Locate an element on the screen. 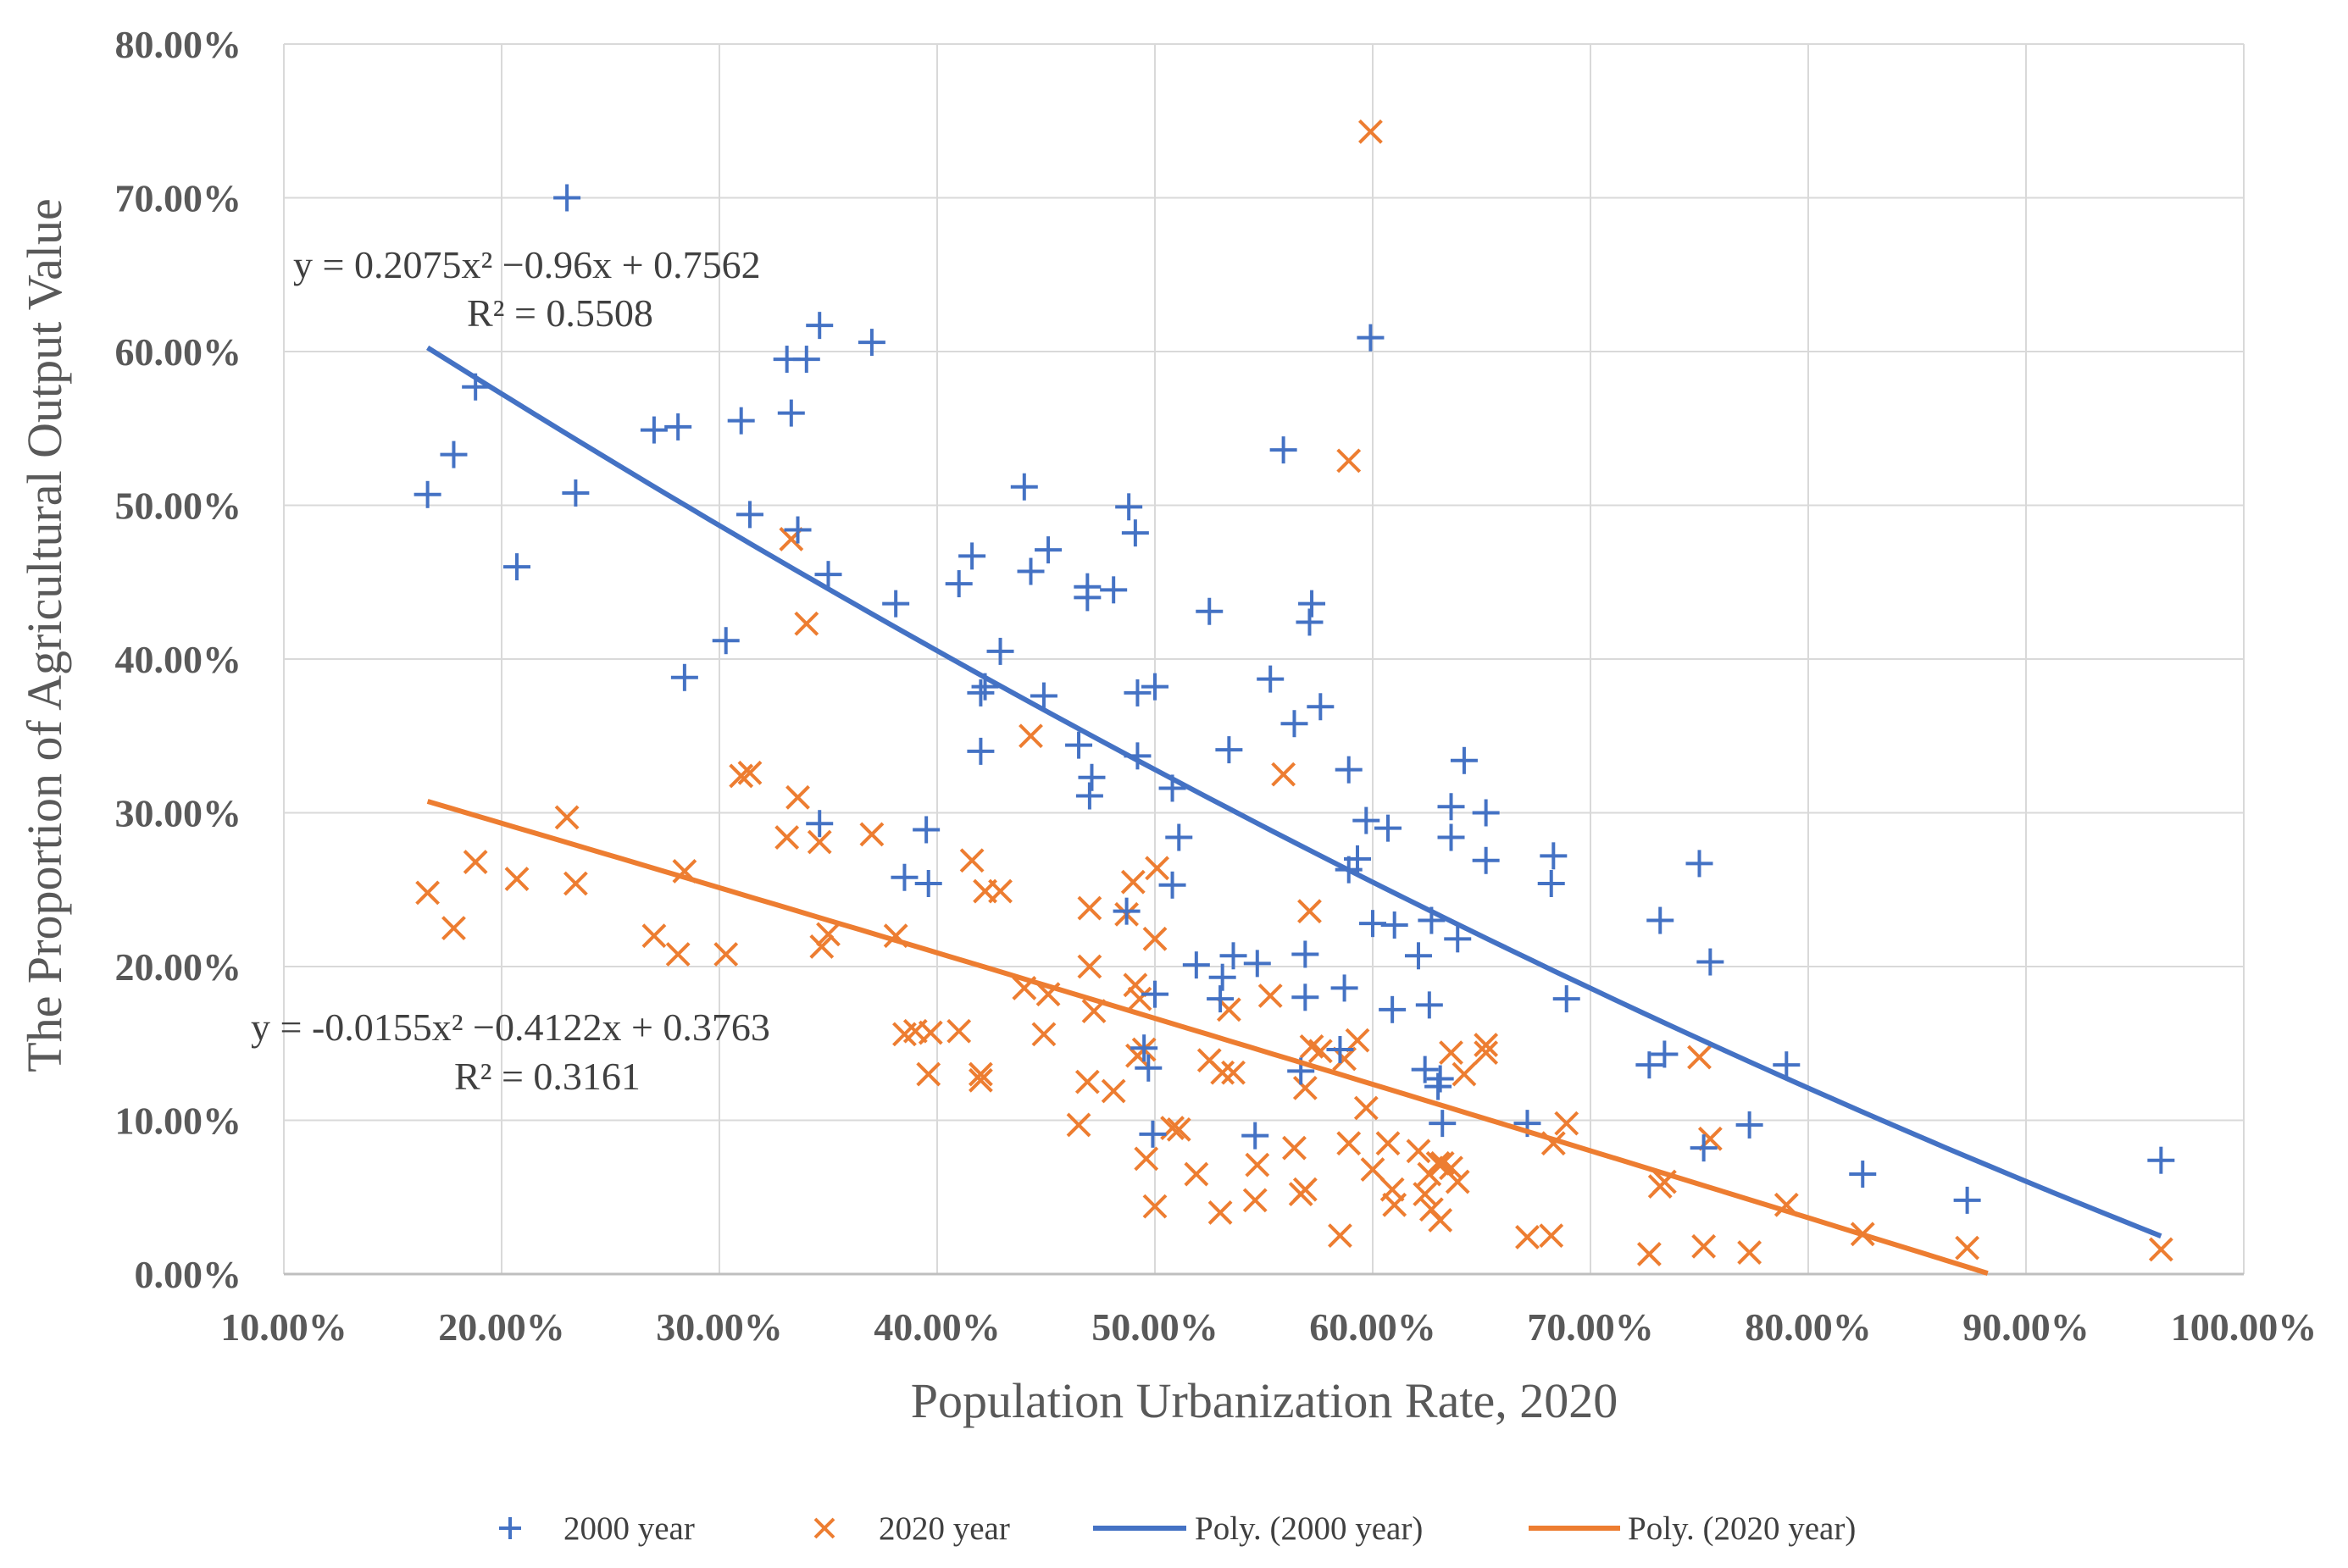  x-axis-title: Population Urbanization Rate, 2020 is located at coordinates (1264, 1400).